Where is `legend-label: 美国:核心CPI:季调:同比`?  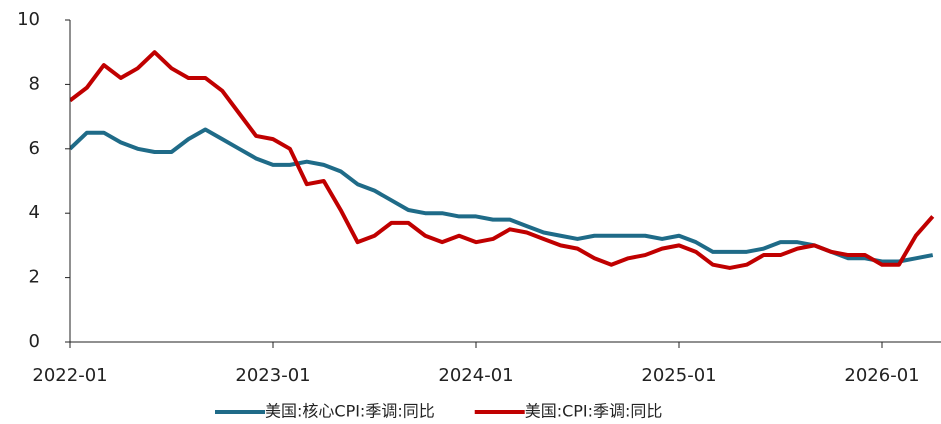
legend-label: 美国:核心CPI:季调:同比 is located at coordinates (350, 411).